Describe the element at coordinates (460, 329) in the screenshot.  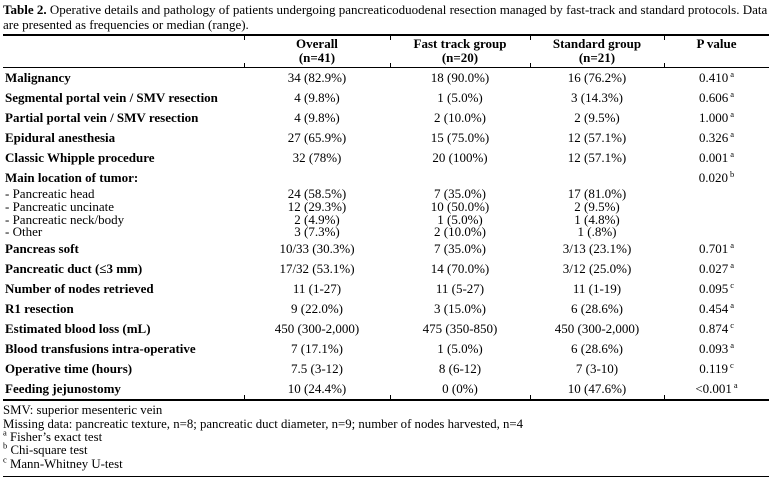
I see `cell-fast-track: 475 (350-850)` at that location.